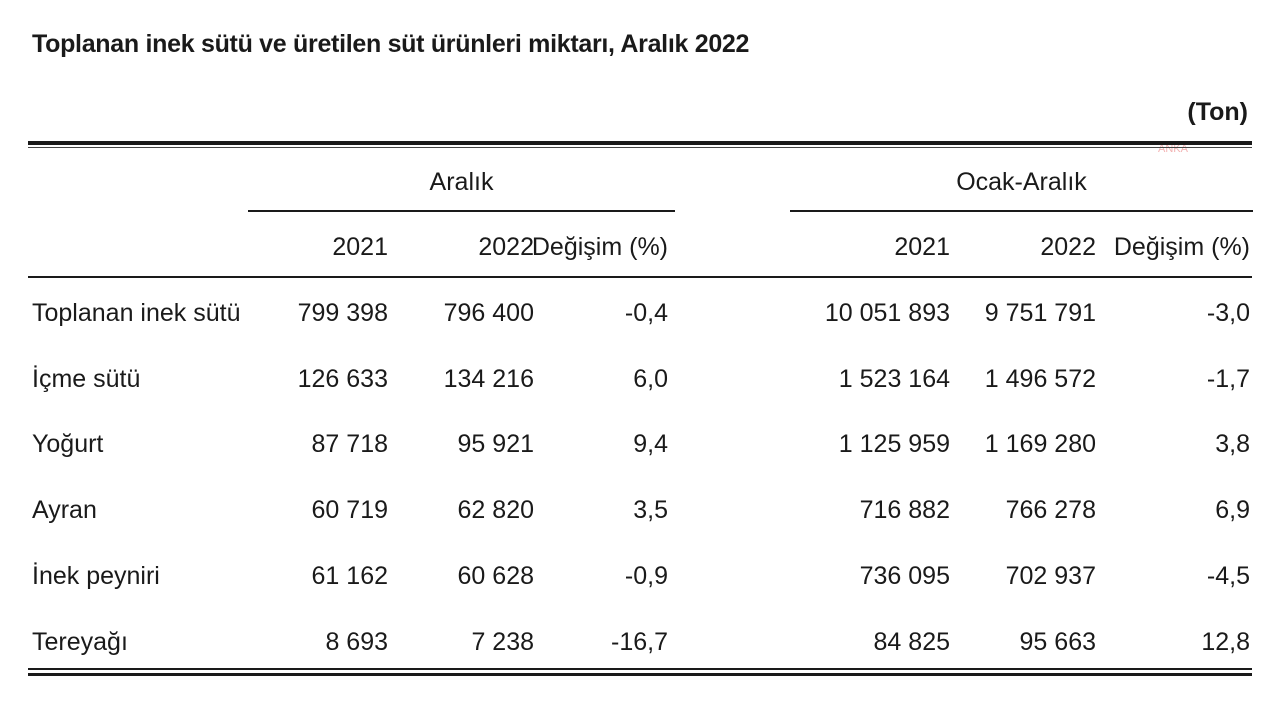  Describe the element at coordinates (495, 510) in the screenshot. I see `table-cell: 62 820` at that location.